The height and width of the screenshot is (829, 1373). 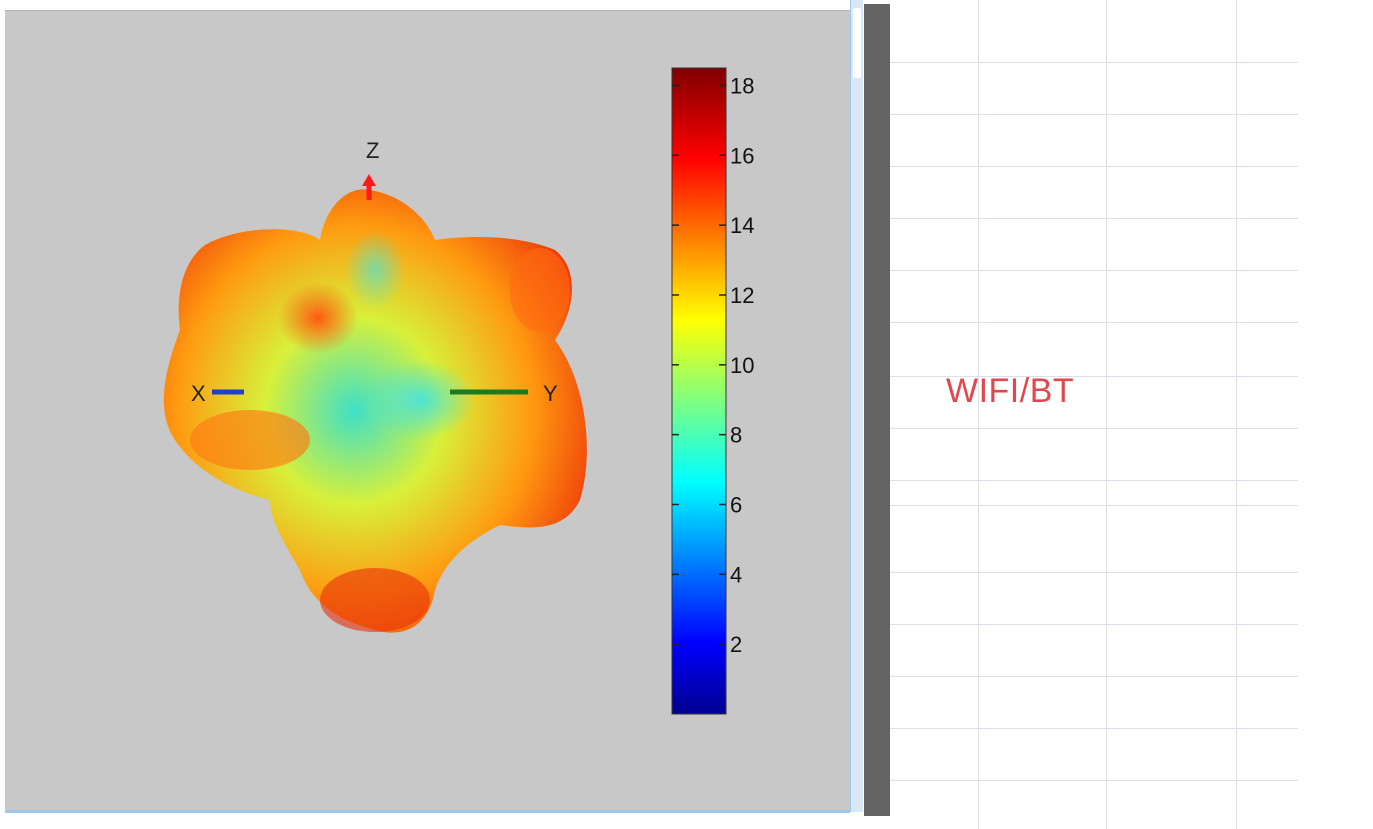 What do you see at coordinates (369, 180) in the screenshot?
I see `z-axis-arrow-icon` at bounding box center [369, 180].